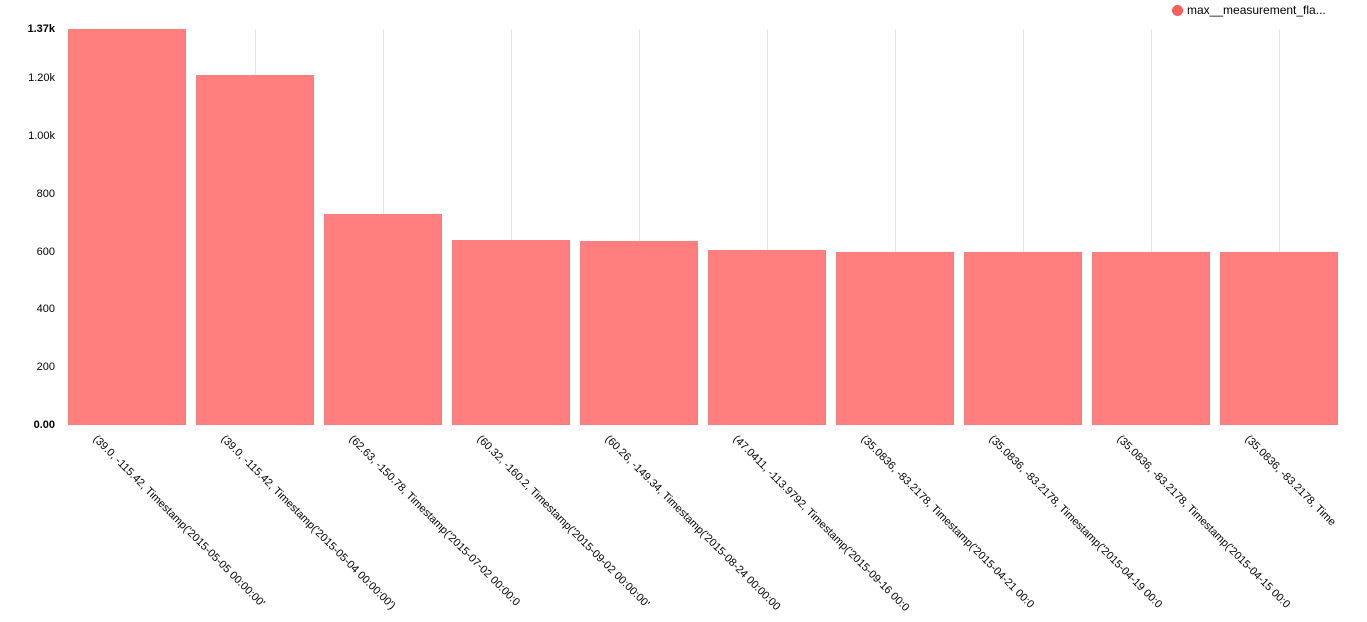 Image resolution: width=1367 pixels, height=622 pixels. I want to click on y-axis-tick-label: 800, so click(45, 193).